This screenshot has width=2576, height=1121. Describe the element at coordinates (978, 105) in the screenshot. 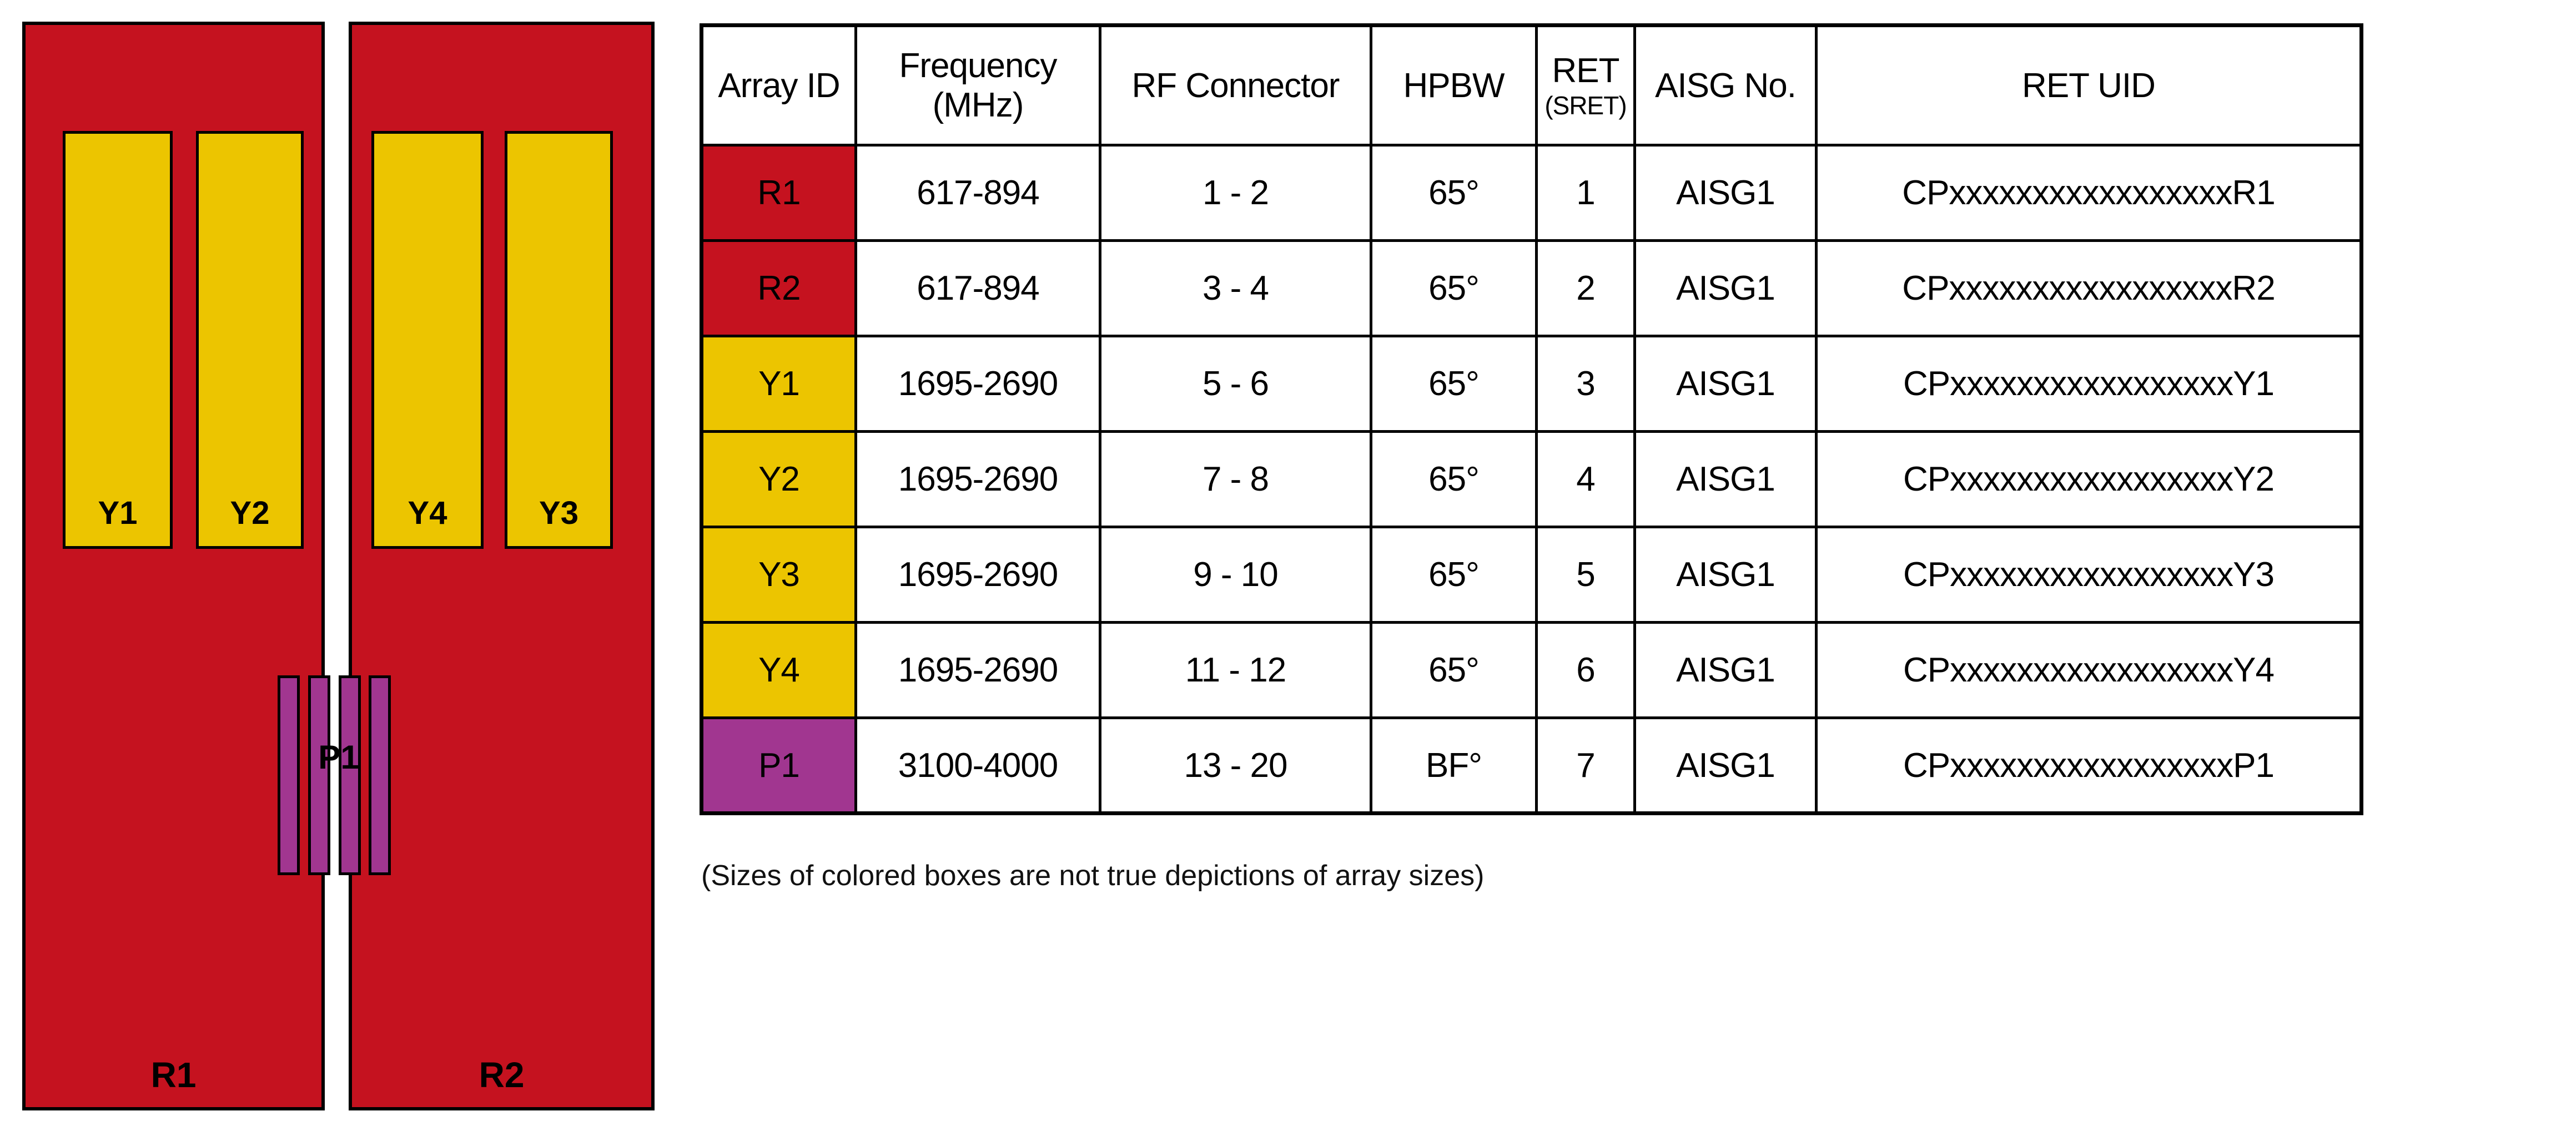

I see `col-header-frequency-unit: (MHz)` at that location.